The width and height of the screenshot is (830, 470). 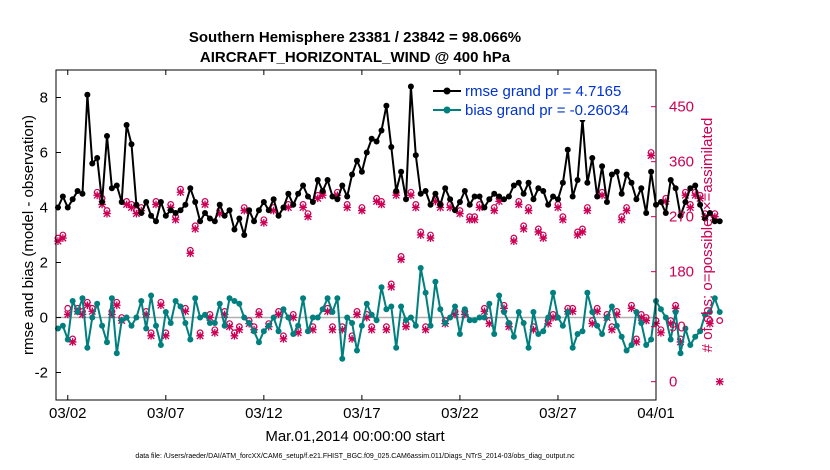 What do you see at coordinates (41, 373) in the screenshot?
I see `left-y-tick-label: -2` at bounding box center [41, 373].